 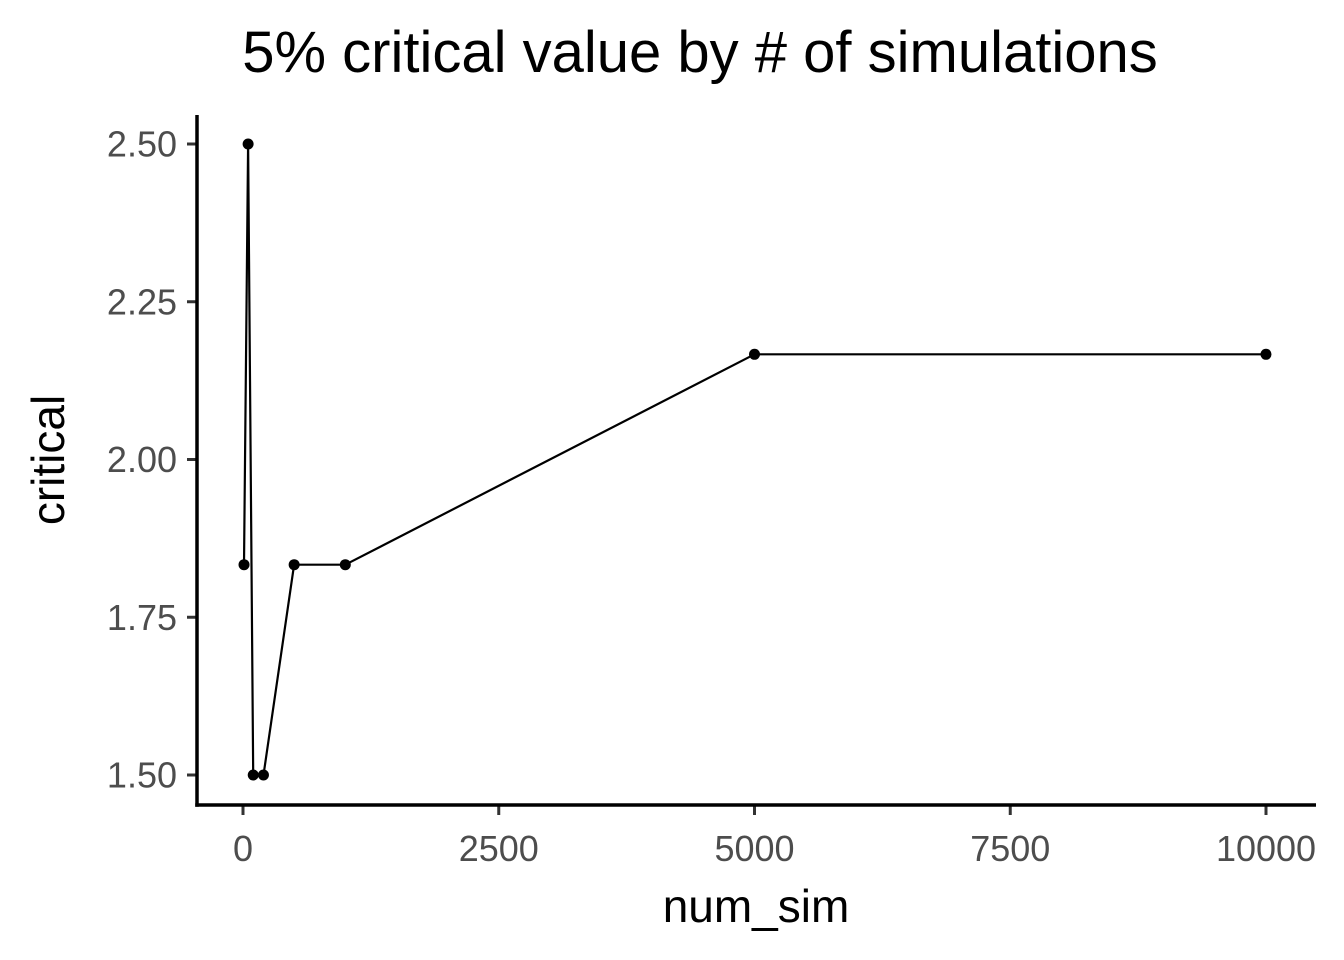 I want to click on chart-title: 5% critical value by # of simulations, so click(x=700, y=52).